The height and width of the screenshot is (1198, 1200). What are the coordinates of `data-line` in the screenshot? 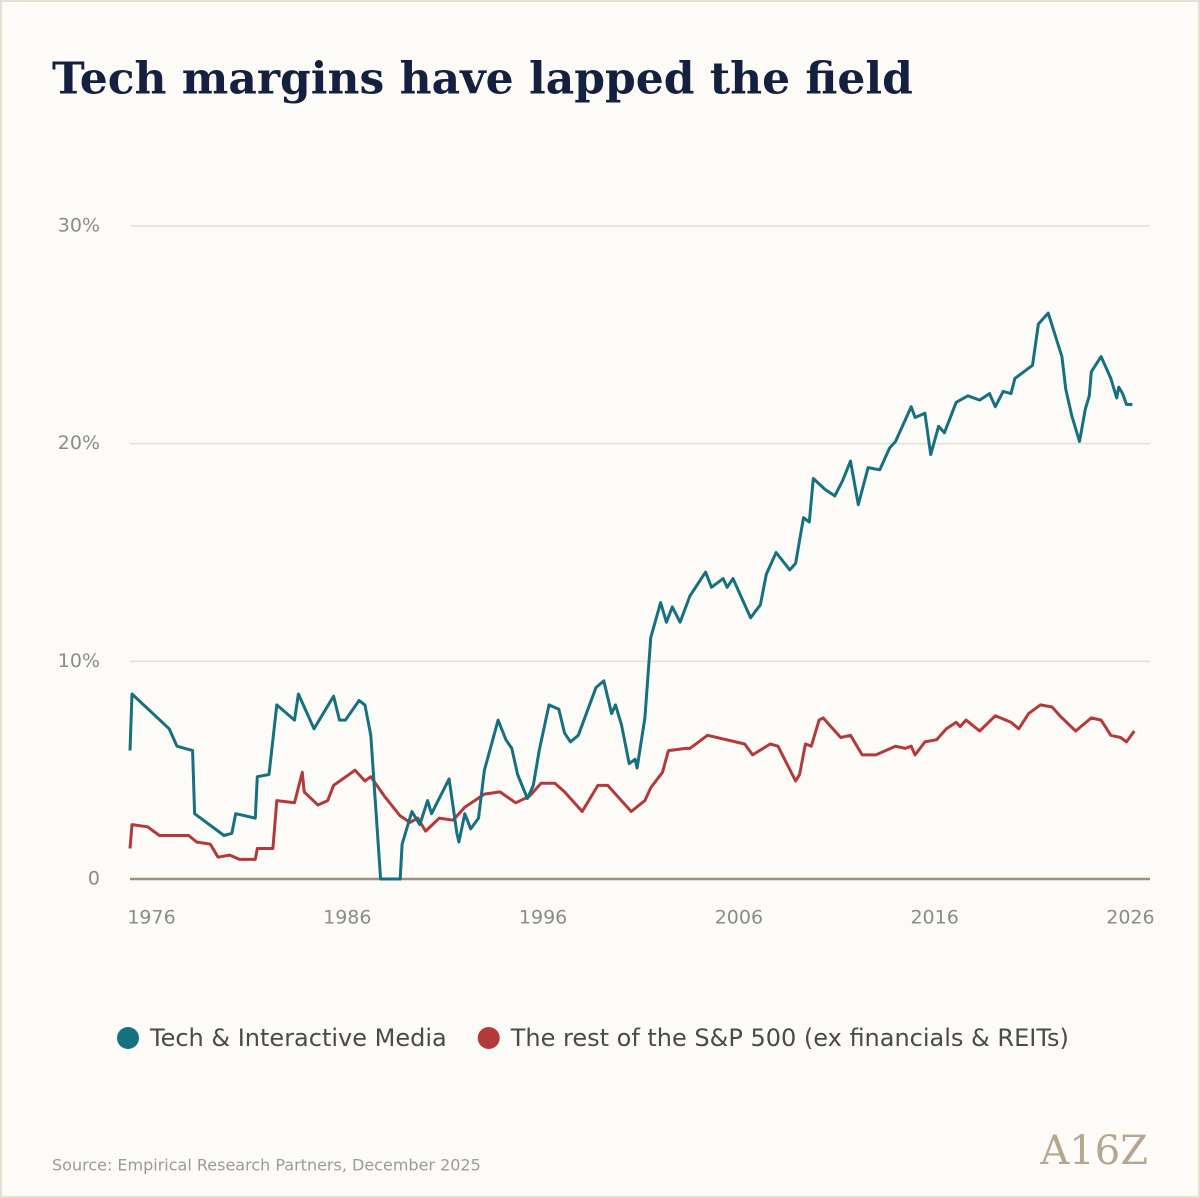 It's located at (632, 782).